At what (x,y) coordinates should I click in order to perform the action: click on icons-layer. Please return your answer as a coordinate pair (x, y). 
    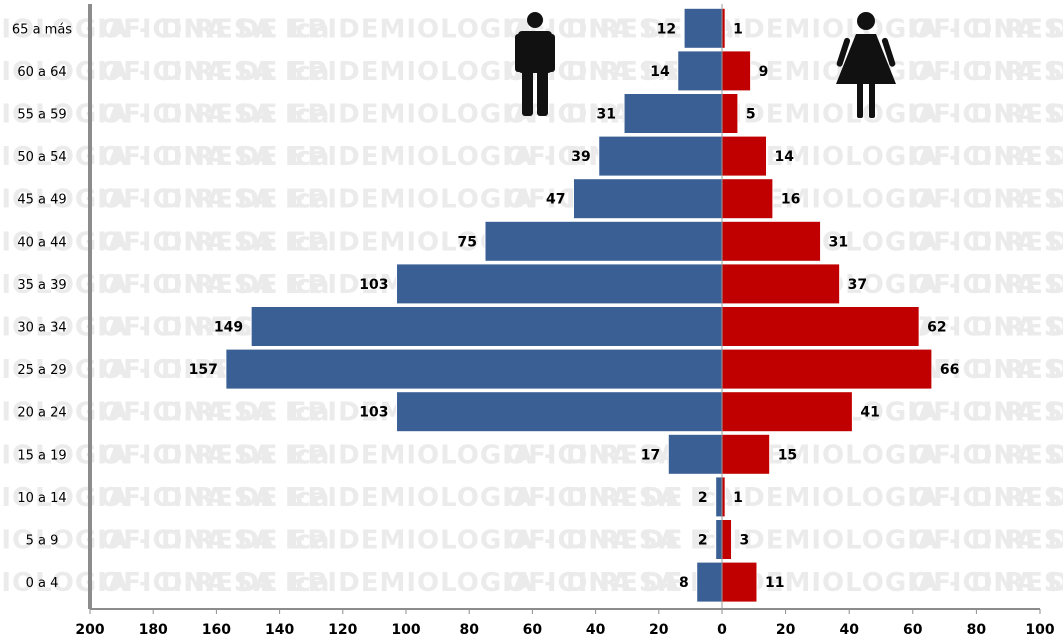
    Looking at the image, I should click on (705, 65).